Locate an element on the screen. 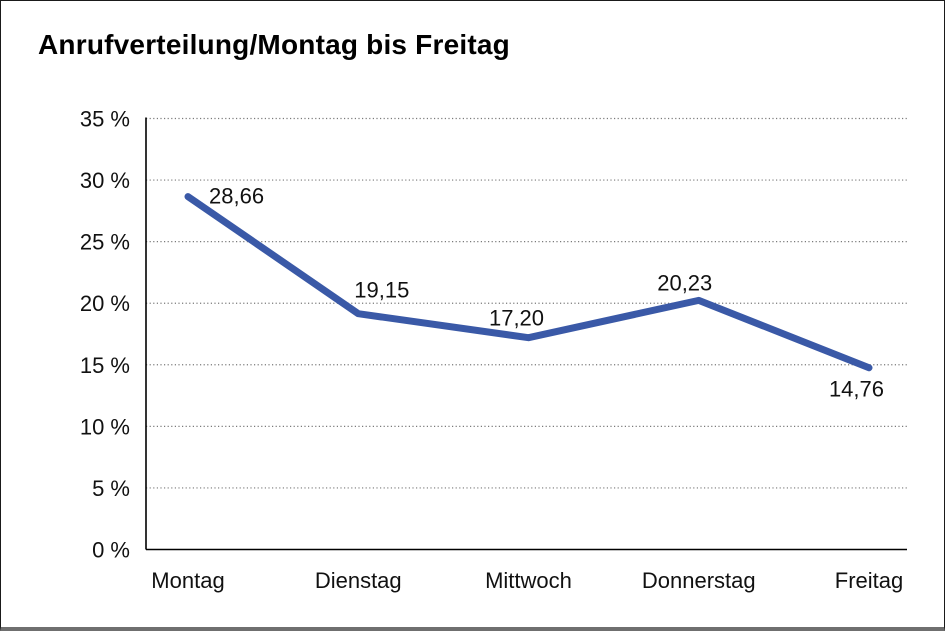  chart-title: Anrufverteilung/Montag bis Freitag is located at coordinates (274, 44).